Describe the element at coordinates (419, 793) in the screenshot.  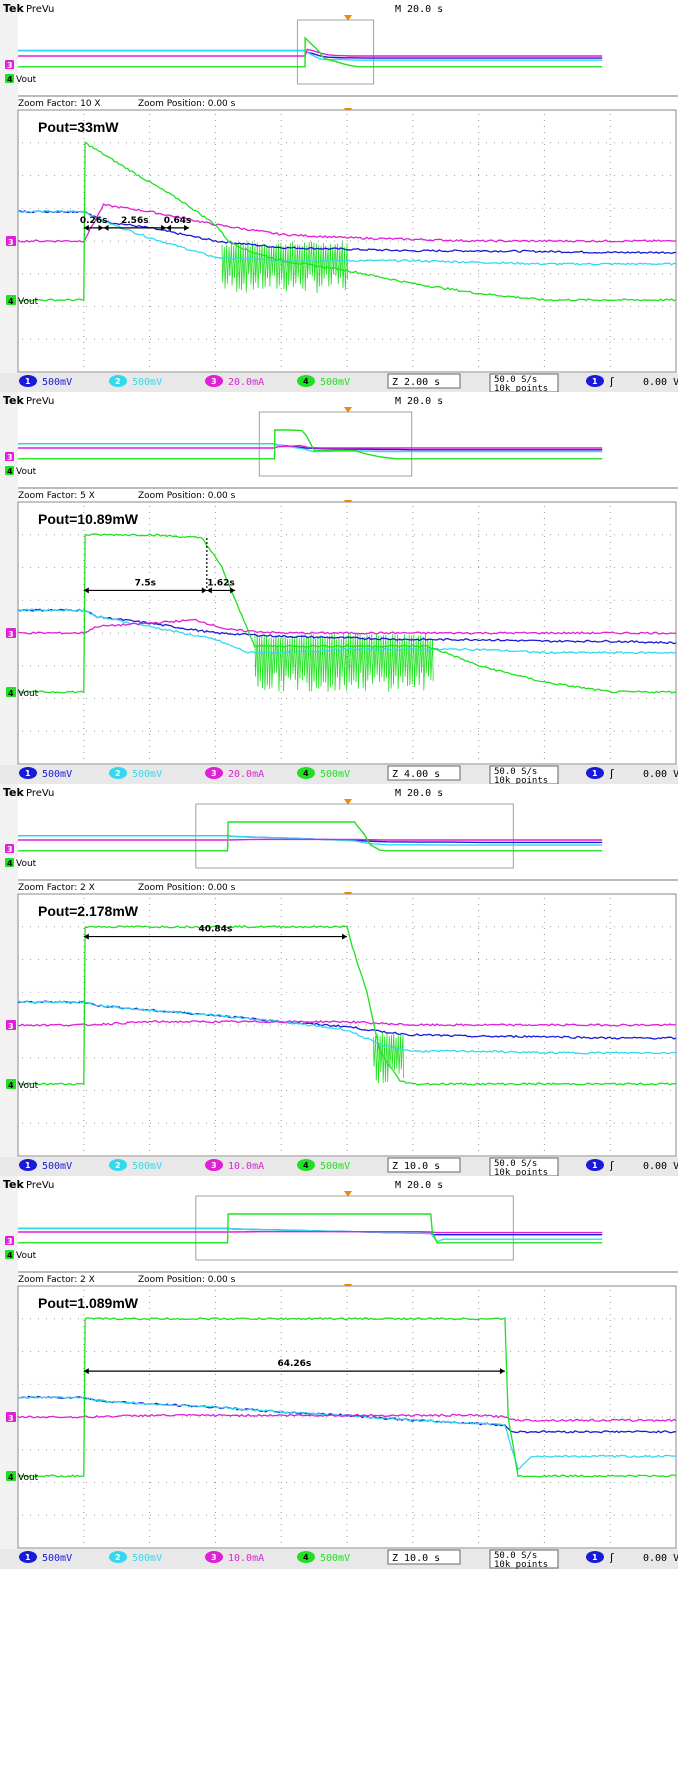
I see `timebase-label: M 20.0 s` at that location.